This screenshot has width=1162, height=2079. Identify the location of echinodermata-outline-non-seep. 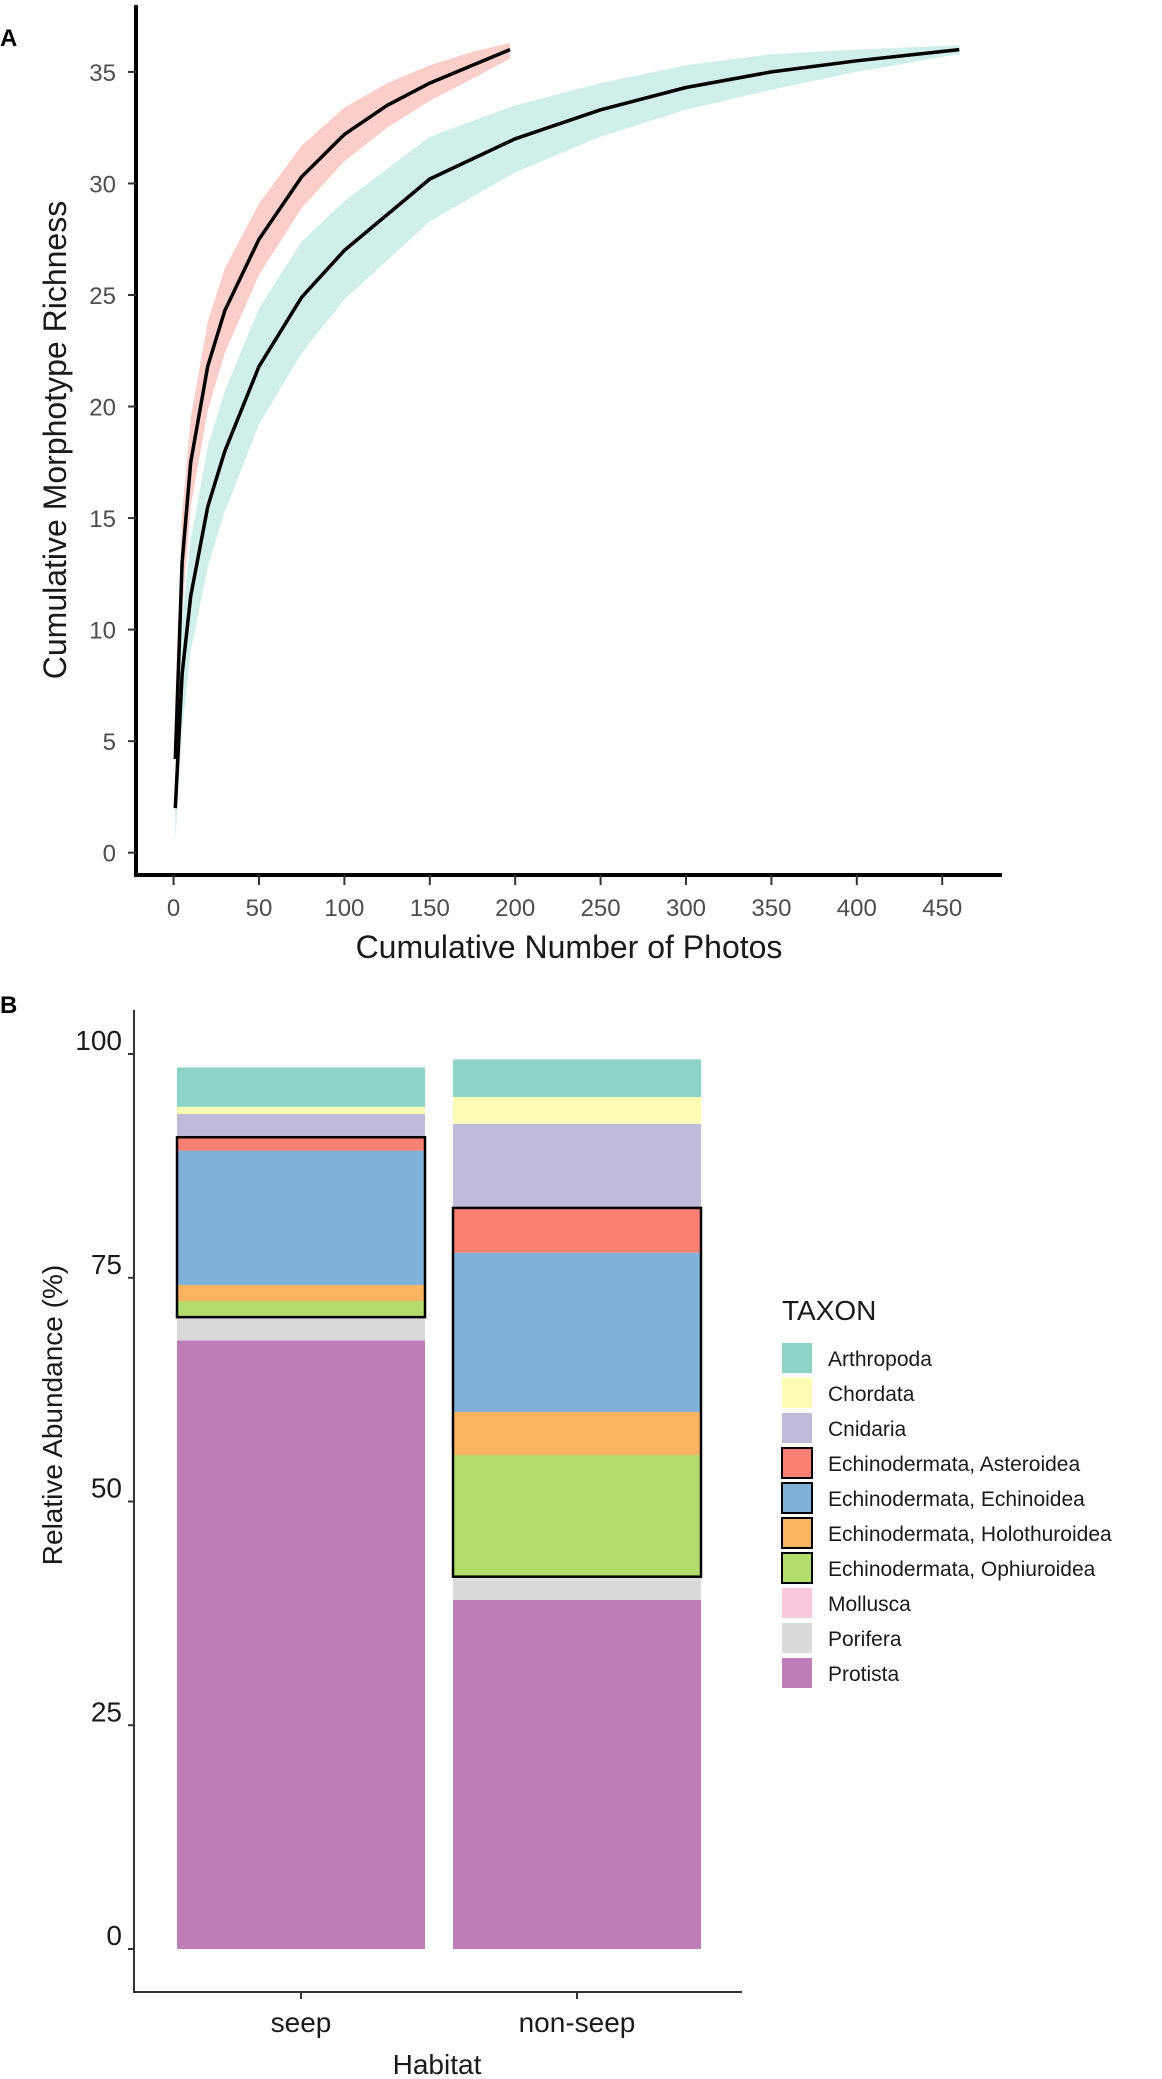
(577, 1392).